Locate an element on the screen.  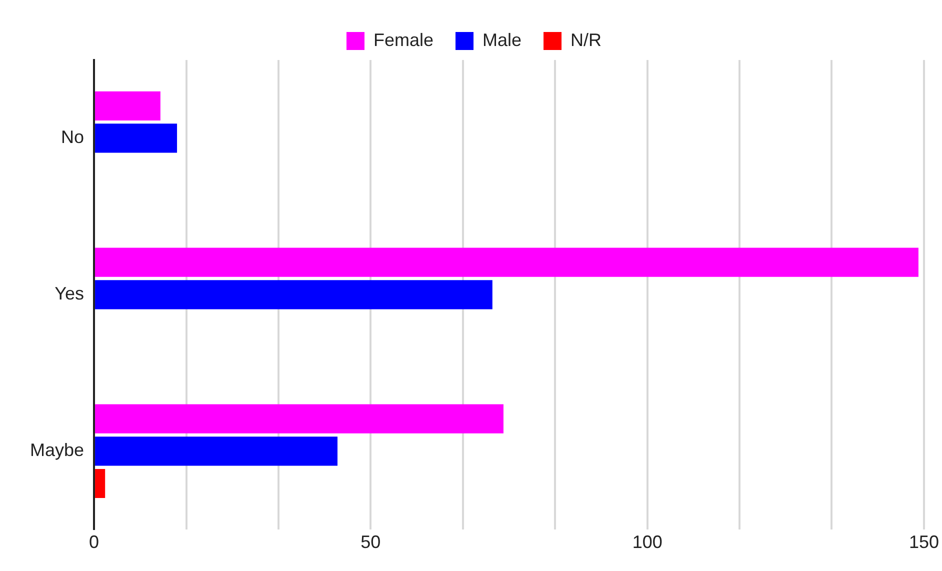
legend-label: Female is located at coordinates (403, 40).